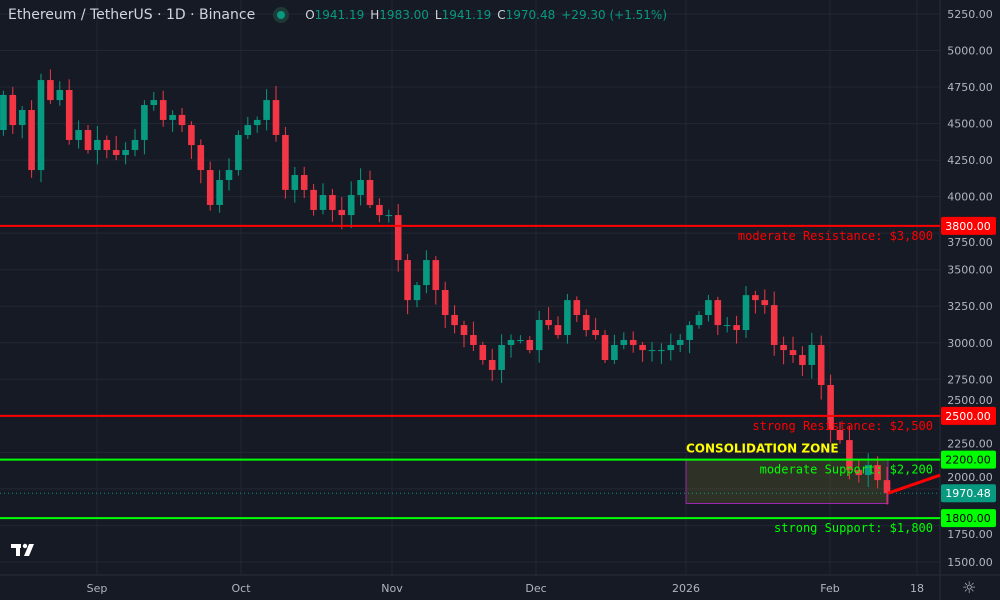 The width and height of the screenshot is (1000, 600). Describe the element at coordinates (762, 449) in the screenshot. I see `zone-label: CONSOLIDATION ZONE` at that location.